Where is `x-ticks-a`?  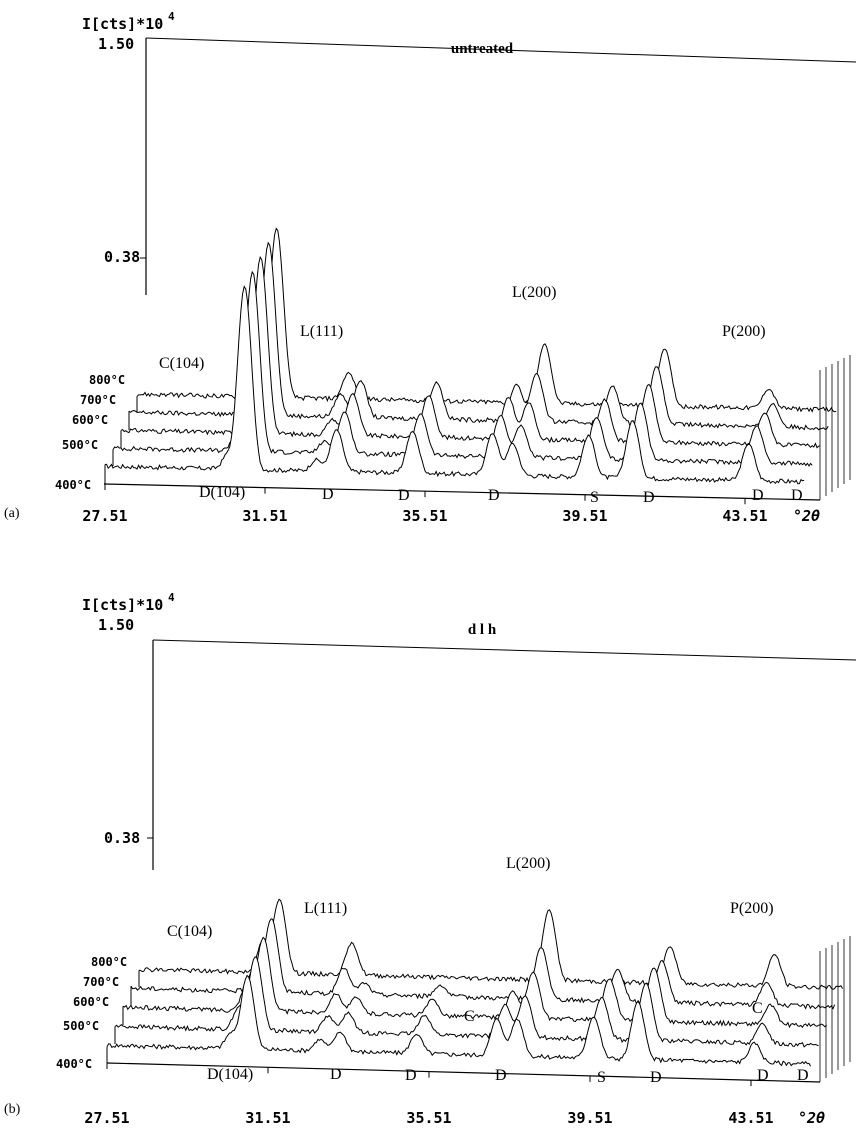
x-ticks-a is located at coordinates (425, 494).